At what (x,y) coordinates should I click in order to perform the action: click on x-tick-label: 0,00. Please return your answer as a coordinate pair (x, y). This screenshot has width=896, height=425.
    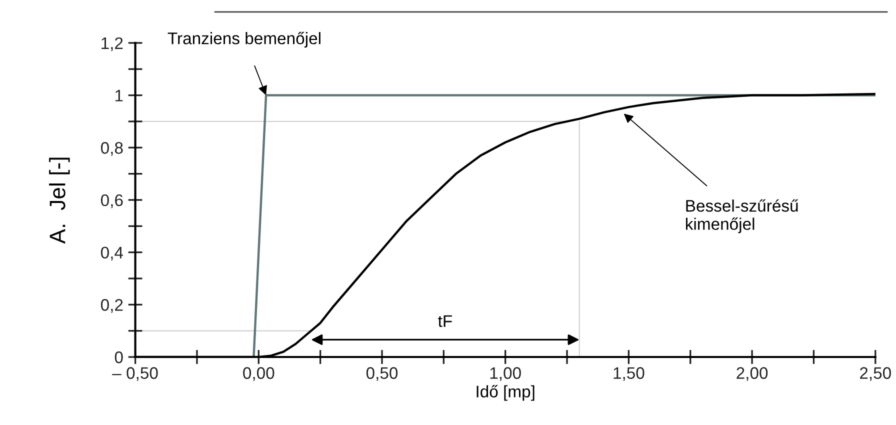
    Looking at the image, I should click on (258, 374).